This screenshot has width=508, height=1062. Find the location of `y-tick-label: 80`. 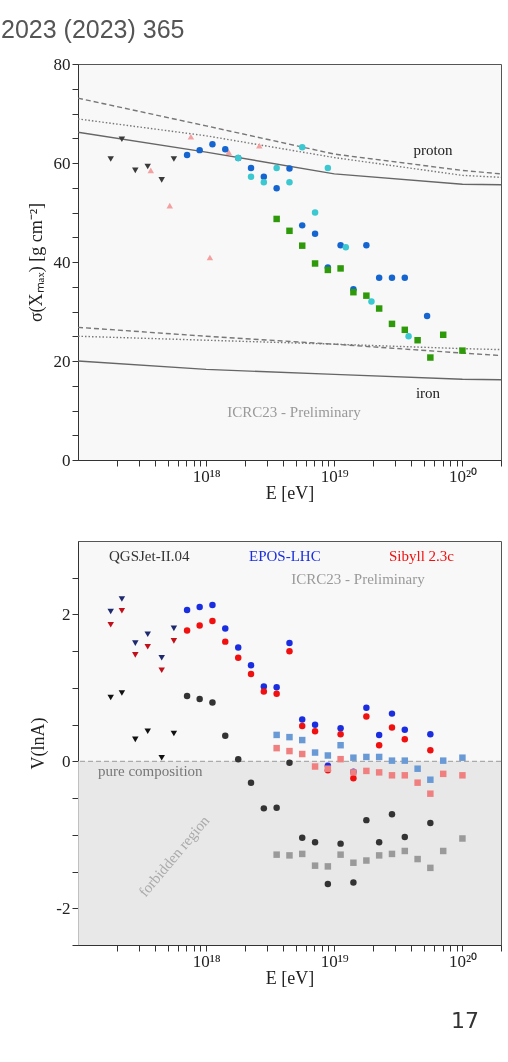

y-tick-label: 80 is located at coordinates (62, 64).